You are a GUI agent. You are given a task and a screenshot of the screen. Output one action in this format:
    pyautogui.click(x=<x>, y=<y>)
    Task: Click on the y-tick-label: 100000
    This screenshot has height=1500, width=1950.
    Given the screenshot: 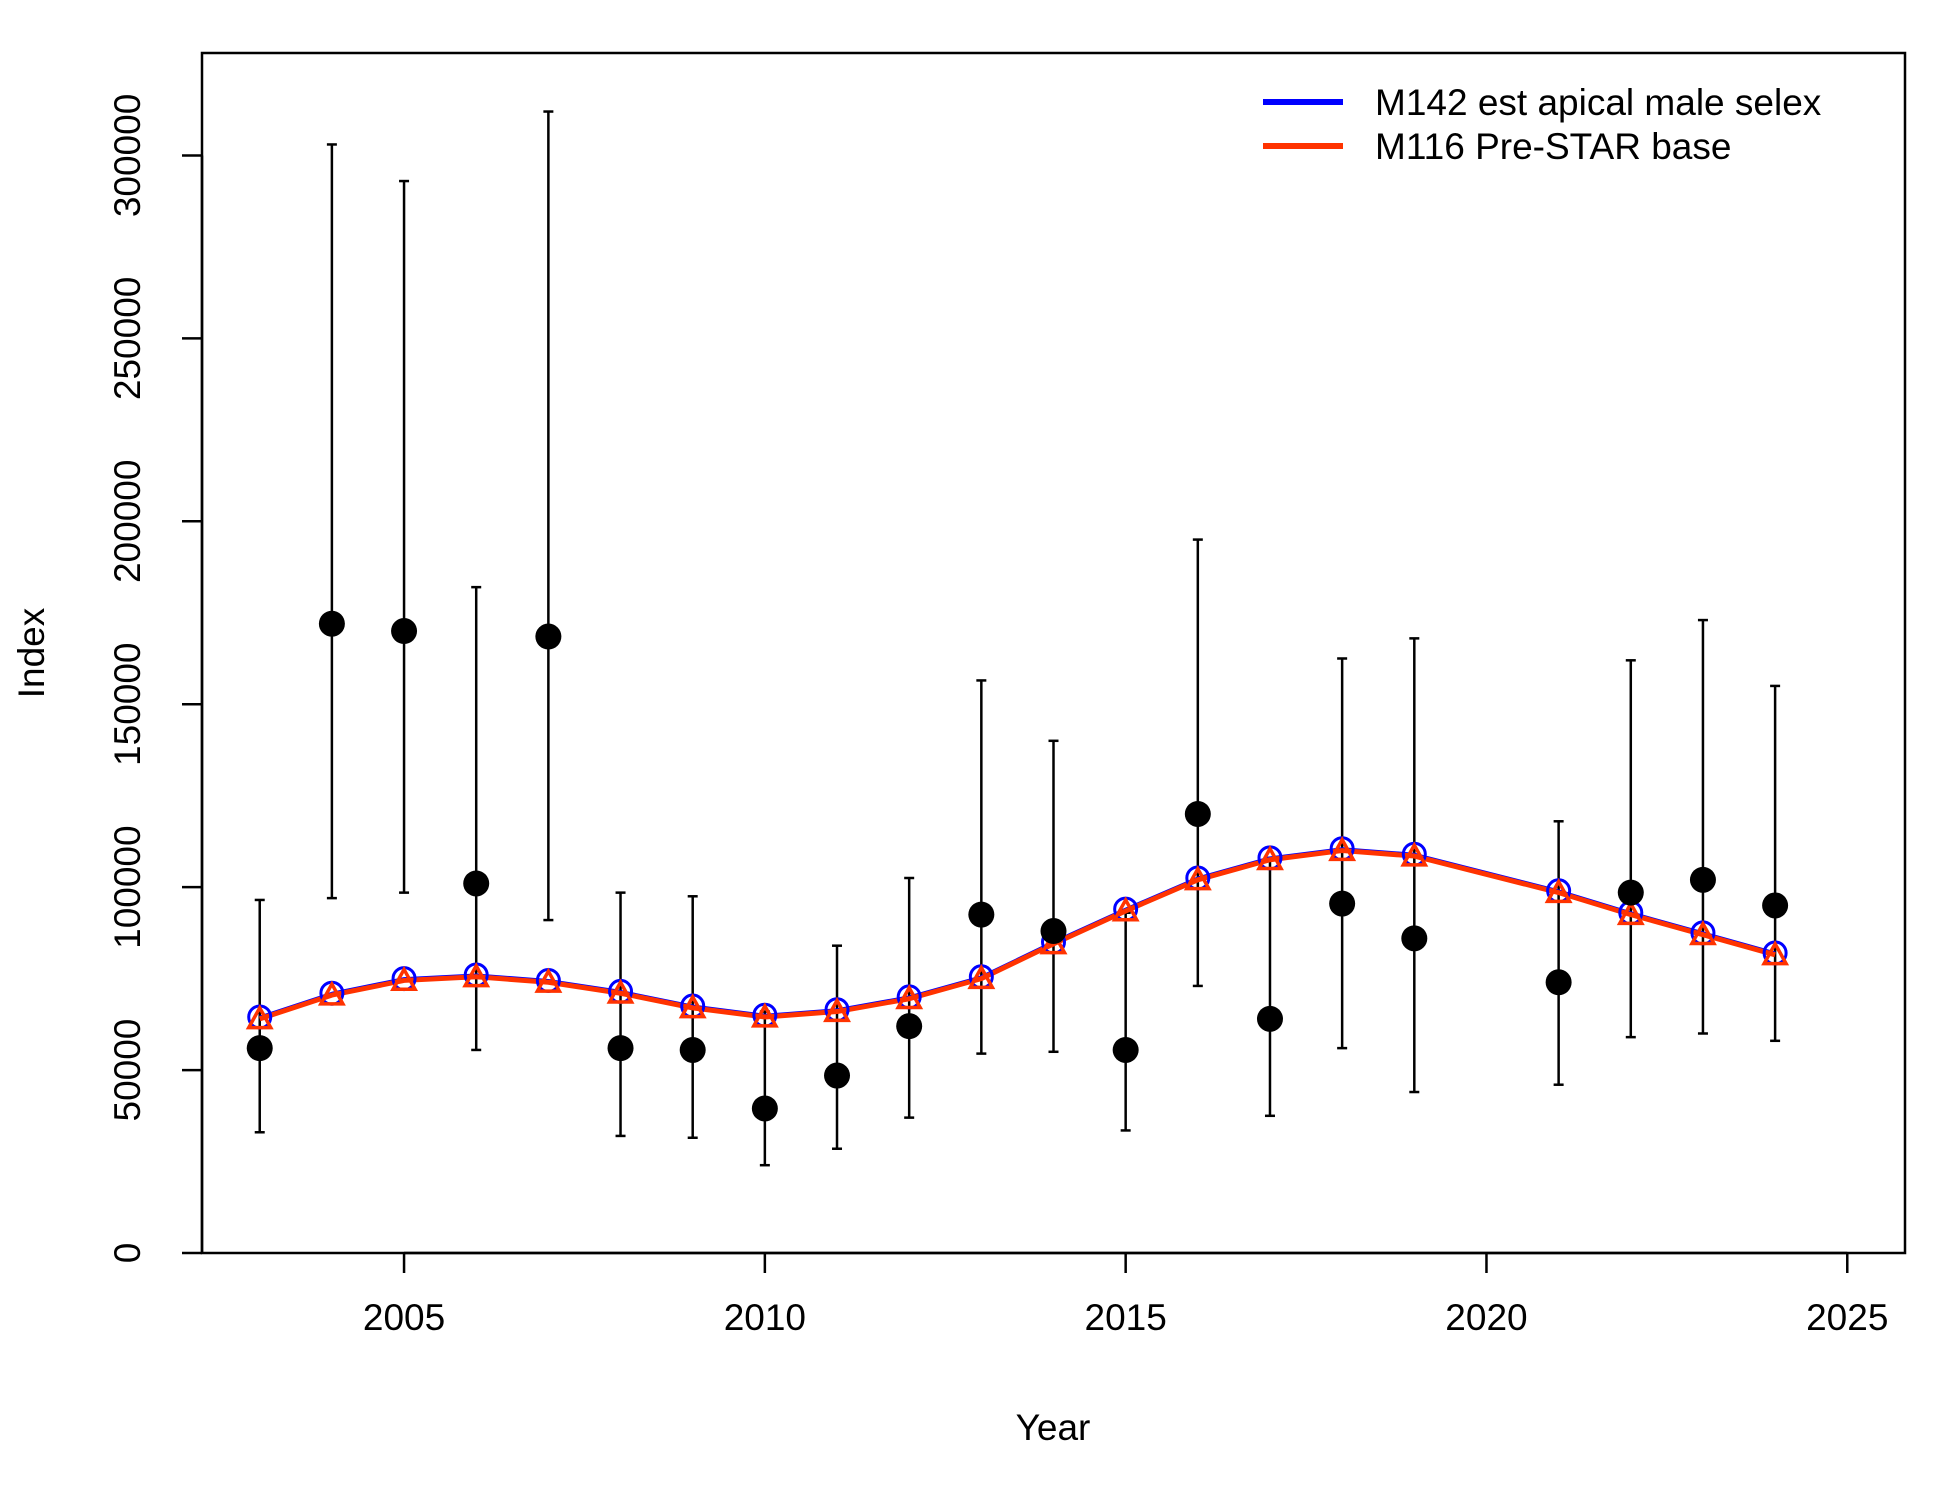 What is the action you would take?
    pyautogui.click(x=127, y=886)
    